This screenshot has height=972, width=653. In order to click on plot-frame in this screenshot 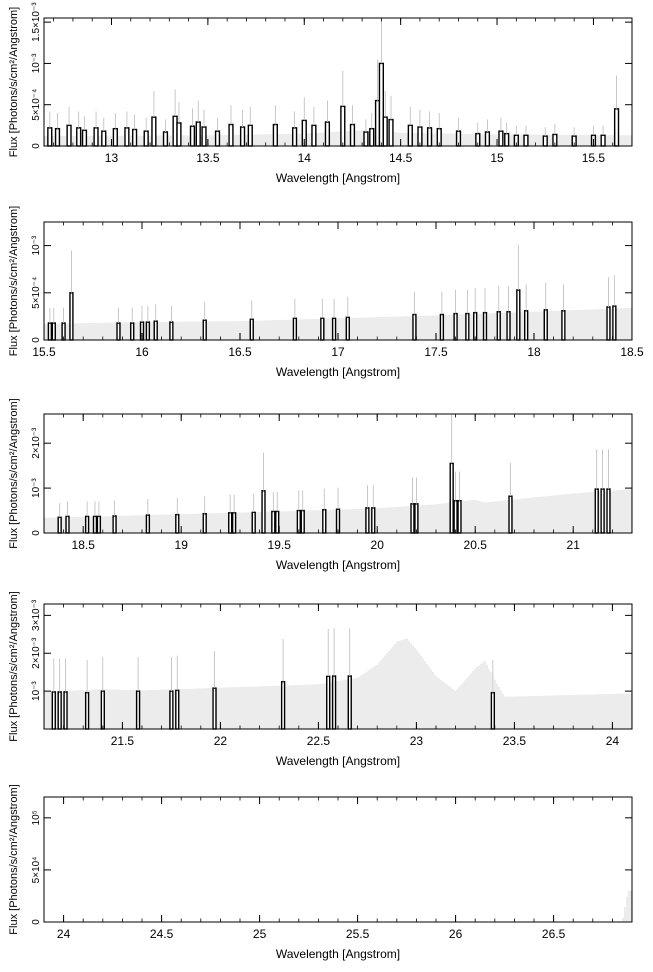, I will do `click(338, 859)`.